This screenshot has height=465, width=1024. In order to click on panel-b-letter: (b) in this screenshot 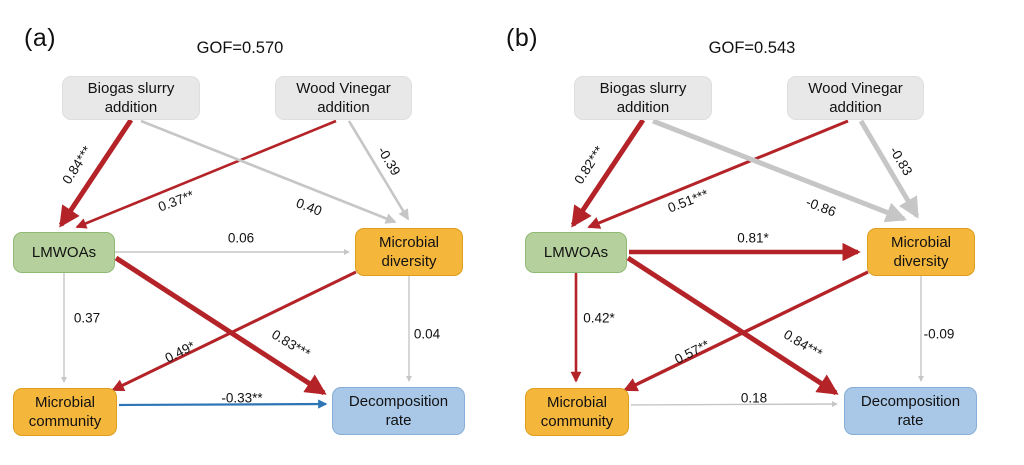, I will do `click(522, 38)`.